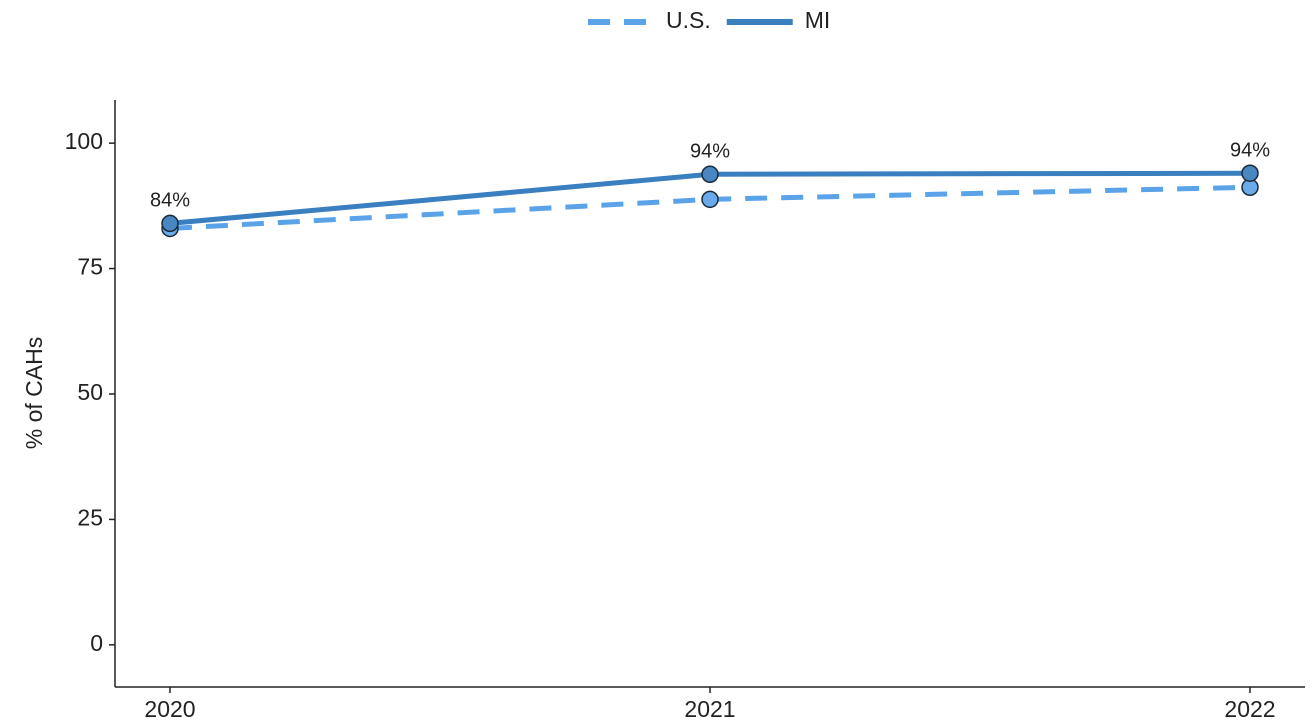 The width and height of the screenshot is (1315, 726). I want to click on x-tick-label: 2022, so click(1249, 709).